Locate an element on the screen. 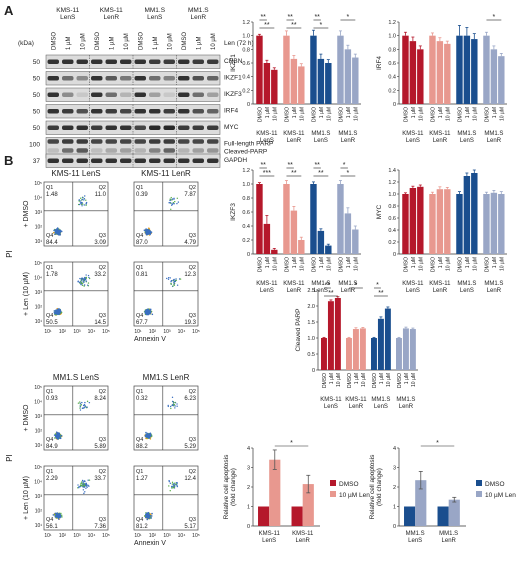 The image size is (520, 580). group-label: KMS-11 is located at coordinates (267, 284).